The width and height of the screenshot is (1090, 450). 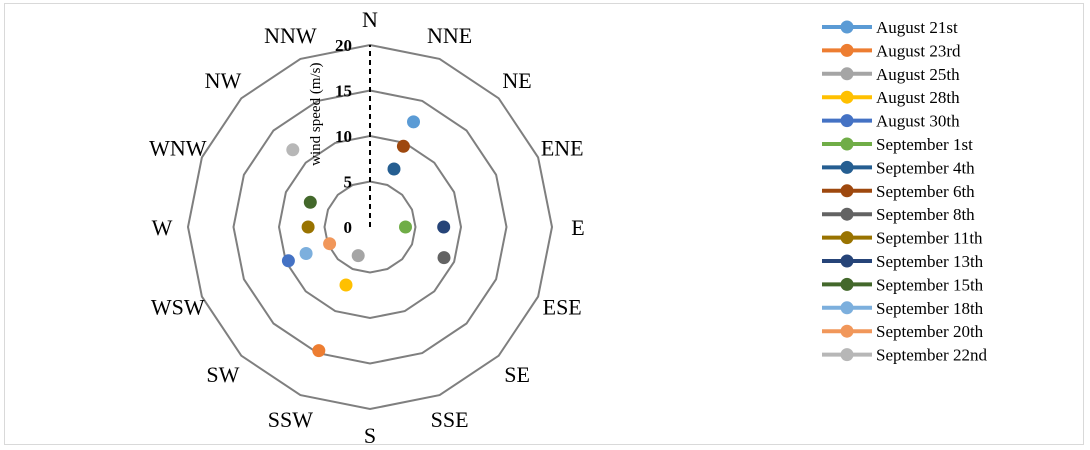 I want to click on legend-item: September 18th, so click(x=903, y=308).